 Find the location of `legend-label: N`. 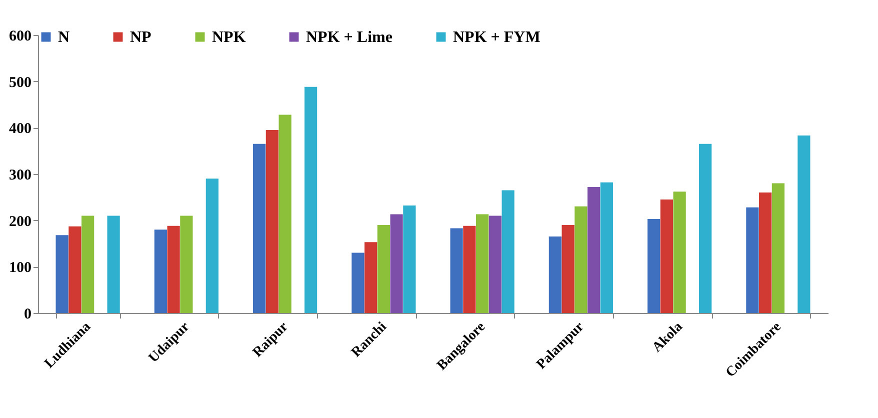

legend-label: N is located at coordinates (64, 37).